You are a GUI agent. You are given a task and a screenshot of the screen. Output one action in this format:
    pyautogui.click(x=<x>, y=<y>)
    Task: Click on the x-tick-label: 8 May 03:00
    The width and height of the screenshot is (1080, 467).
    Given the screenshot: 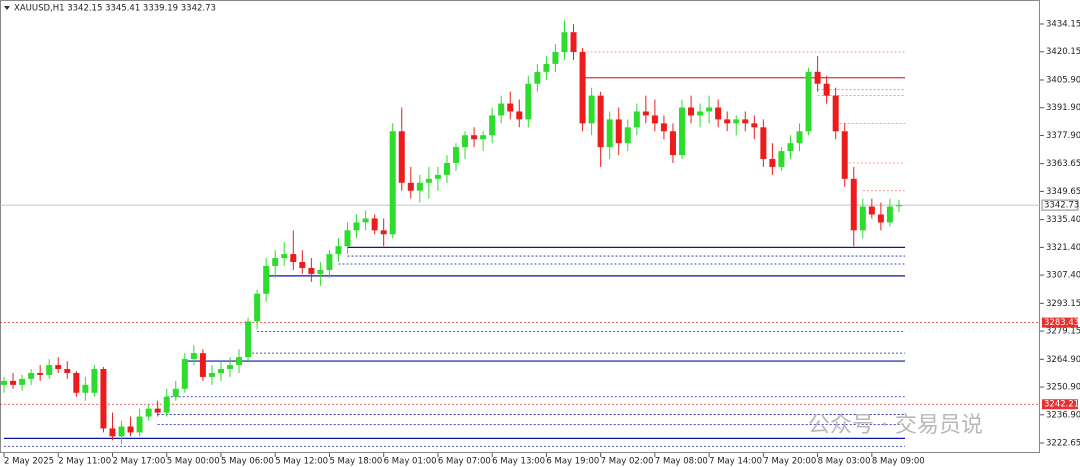 What is the action you would take?
    pyautogui.click(x=844, y=462)
    